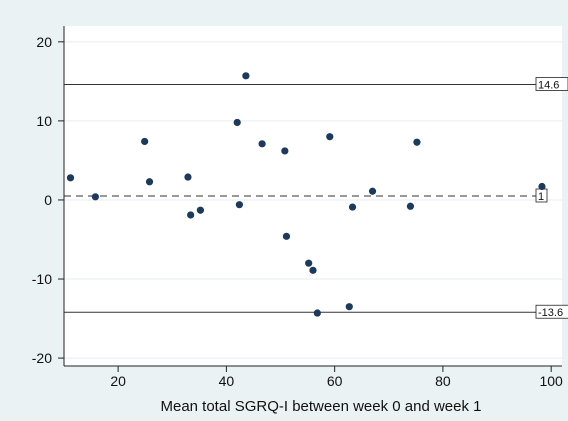 The image size is (568, 421). Describe the element at coordinates (443, 381) in the screenshot. I see `x-tick-label: 80` at that location.